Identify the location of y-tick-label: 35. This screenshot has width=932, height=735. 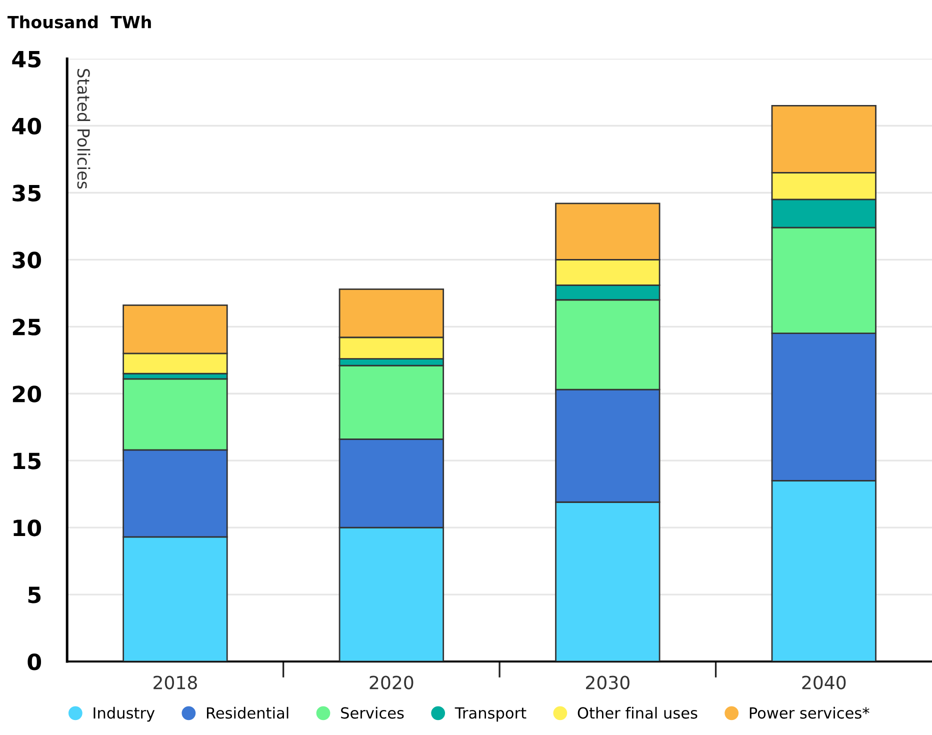
(26, 193).